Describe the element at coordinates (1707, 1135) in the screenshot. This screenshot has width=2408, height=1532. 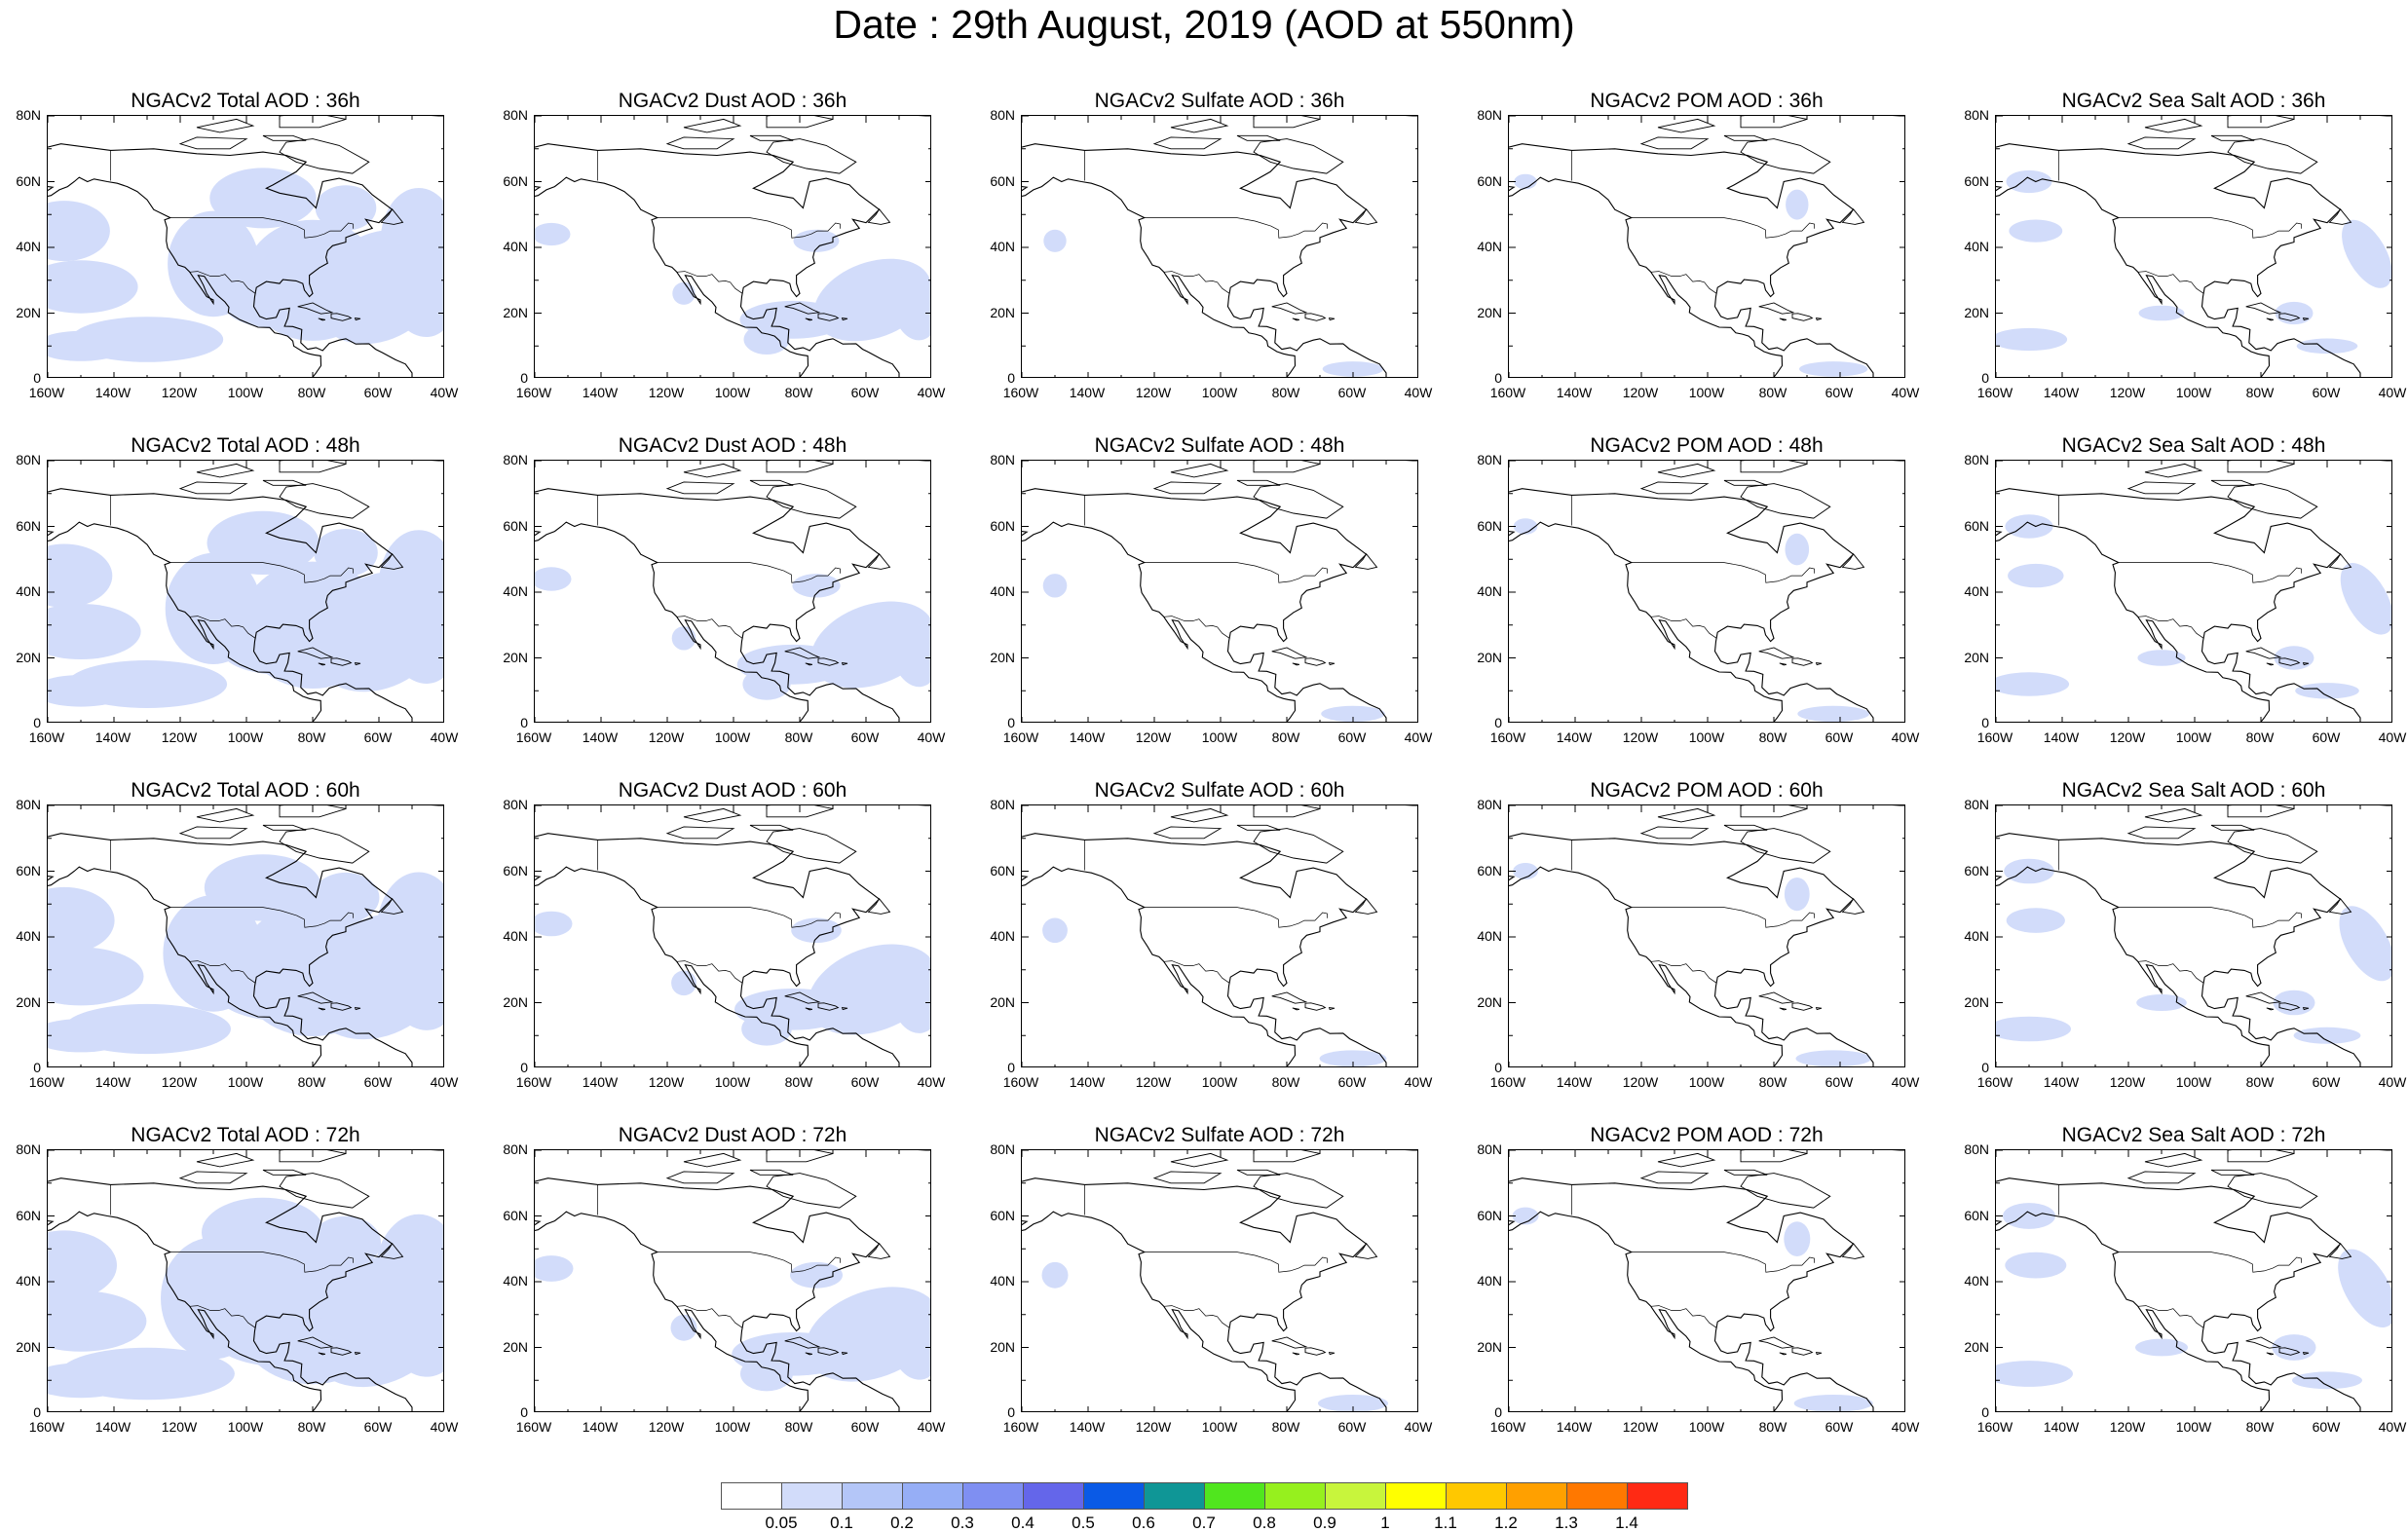
I see `panel-title: NGACv2 POM AOD : 72h` at that location.